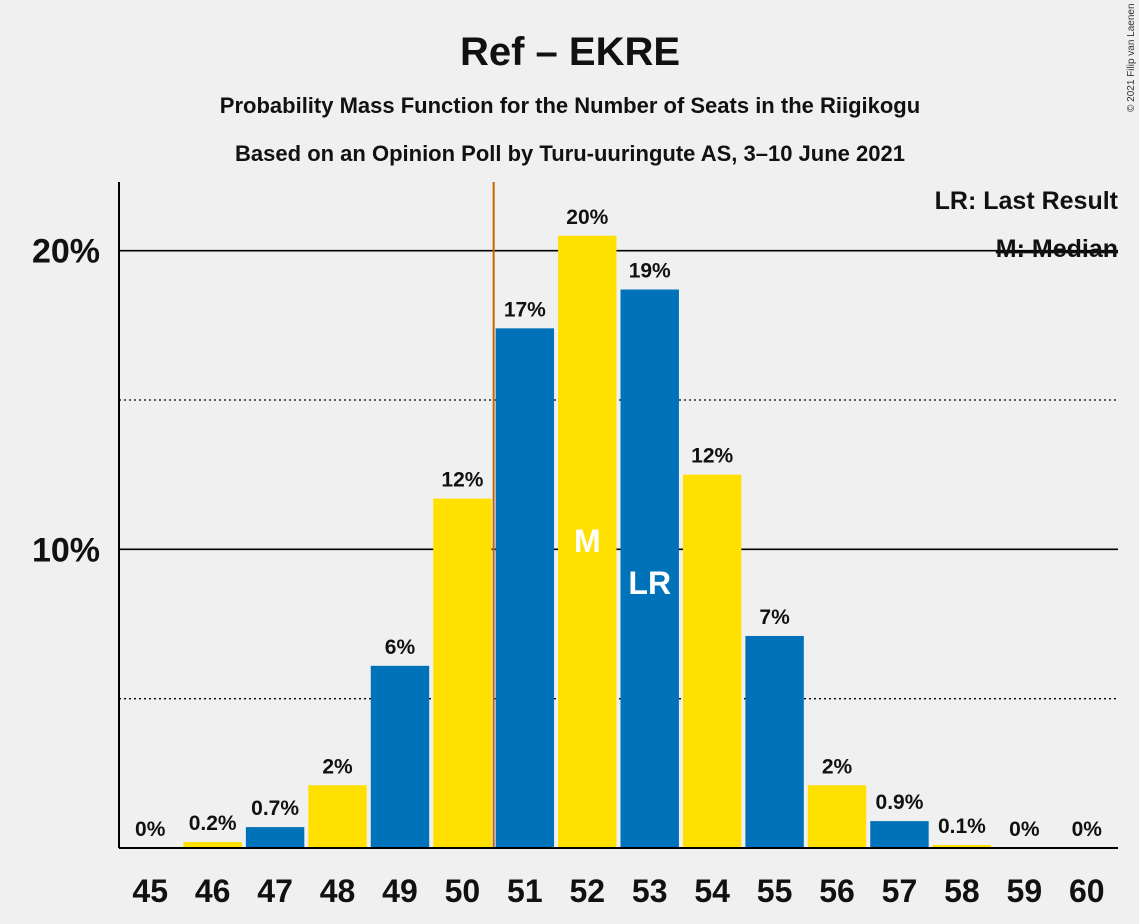  I want to click on data-label-seat-55: 7%, so click(774, 617).